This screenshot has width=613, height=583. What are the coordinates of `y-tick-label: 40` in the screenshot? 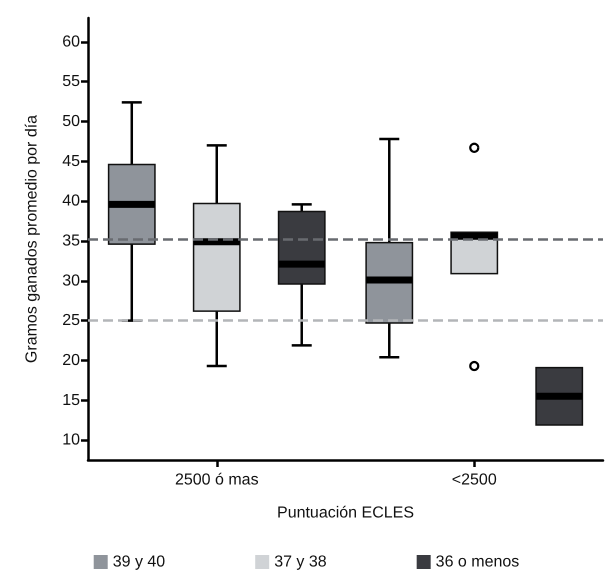 It's located at (71, 201).